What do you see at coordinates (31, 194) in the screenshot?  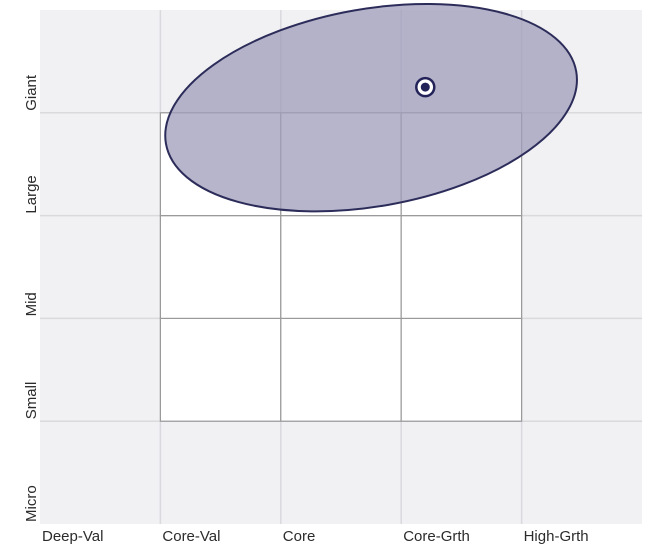 I see `y-tick-label: Large` at bounding box center [31, 194].